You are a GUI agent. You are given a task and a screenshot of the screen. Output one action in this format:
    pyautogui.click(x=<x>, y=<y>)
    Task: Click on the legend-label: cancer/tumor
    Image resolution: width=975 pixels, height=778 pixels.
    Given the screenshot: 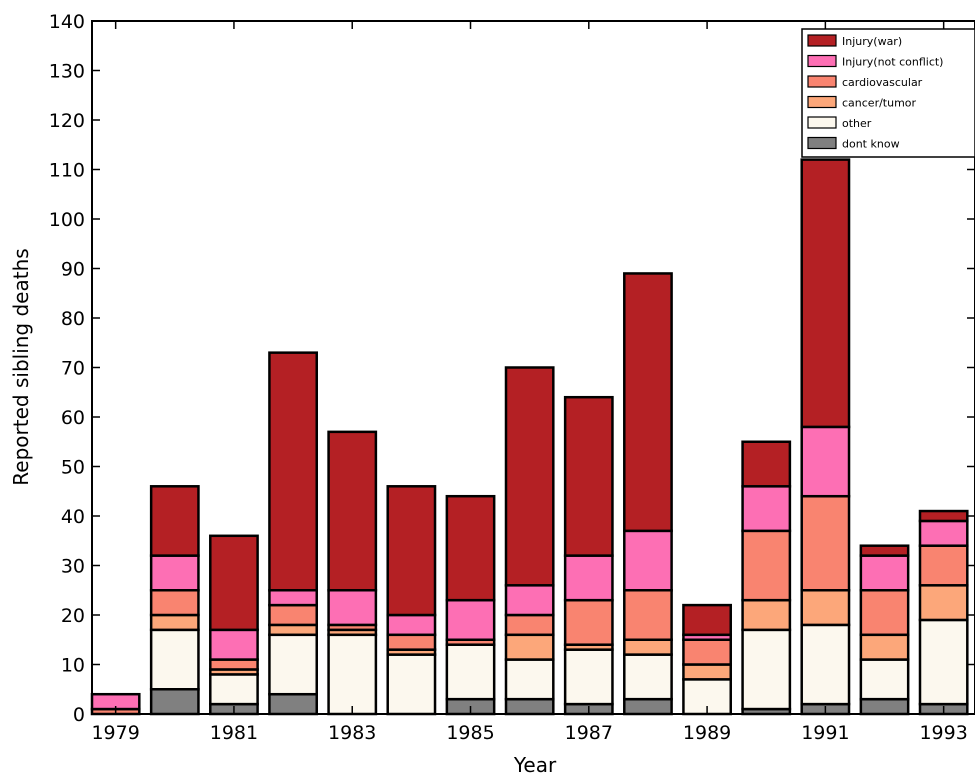 What is the action you would take?
    pyautogui.click(x=879, y=103)
    